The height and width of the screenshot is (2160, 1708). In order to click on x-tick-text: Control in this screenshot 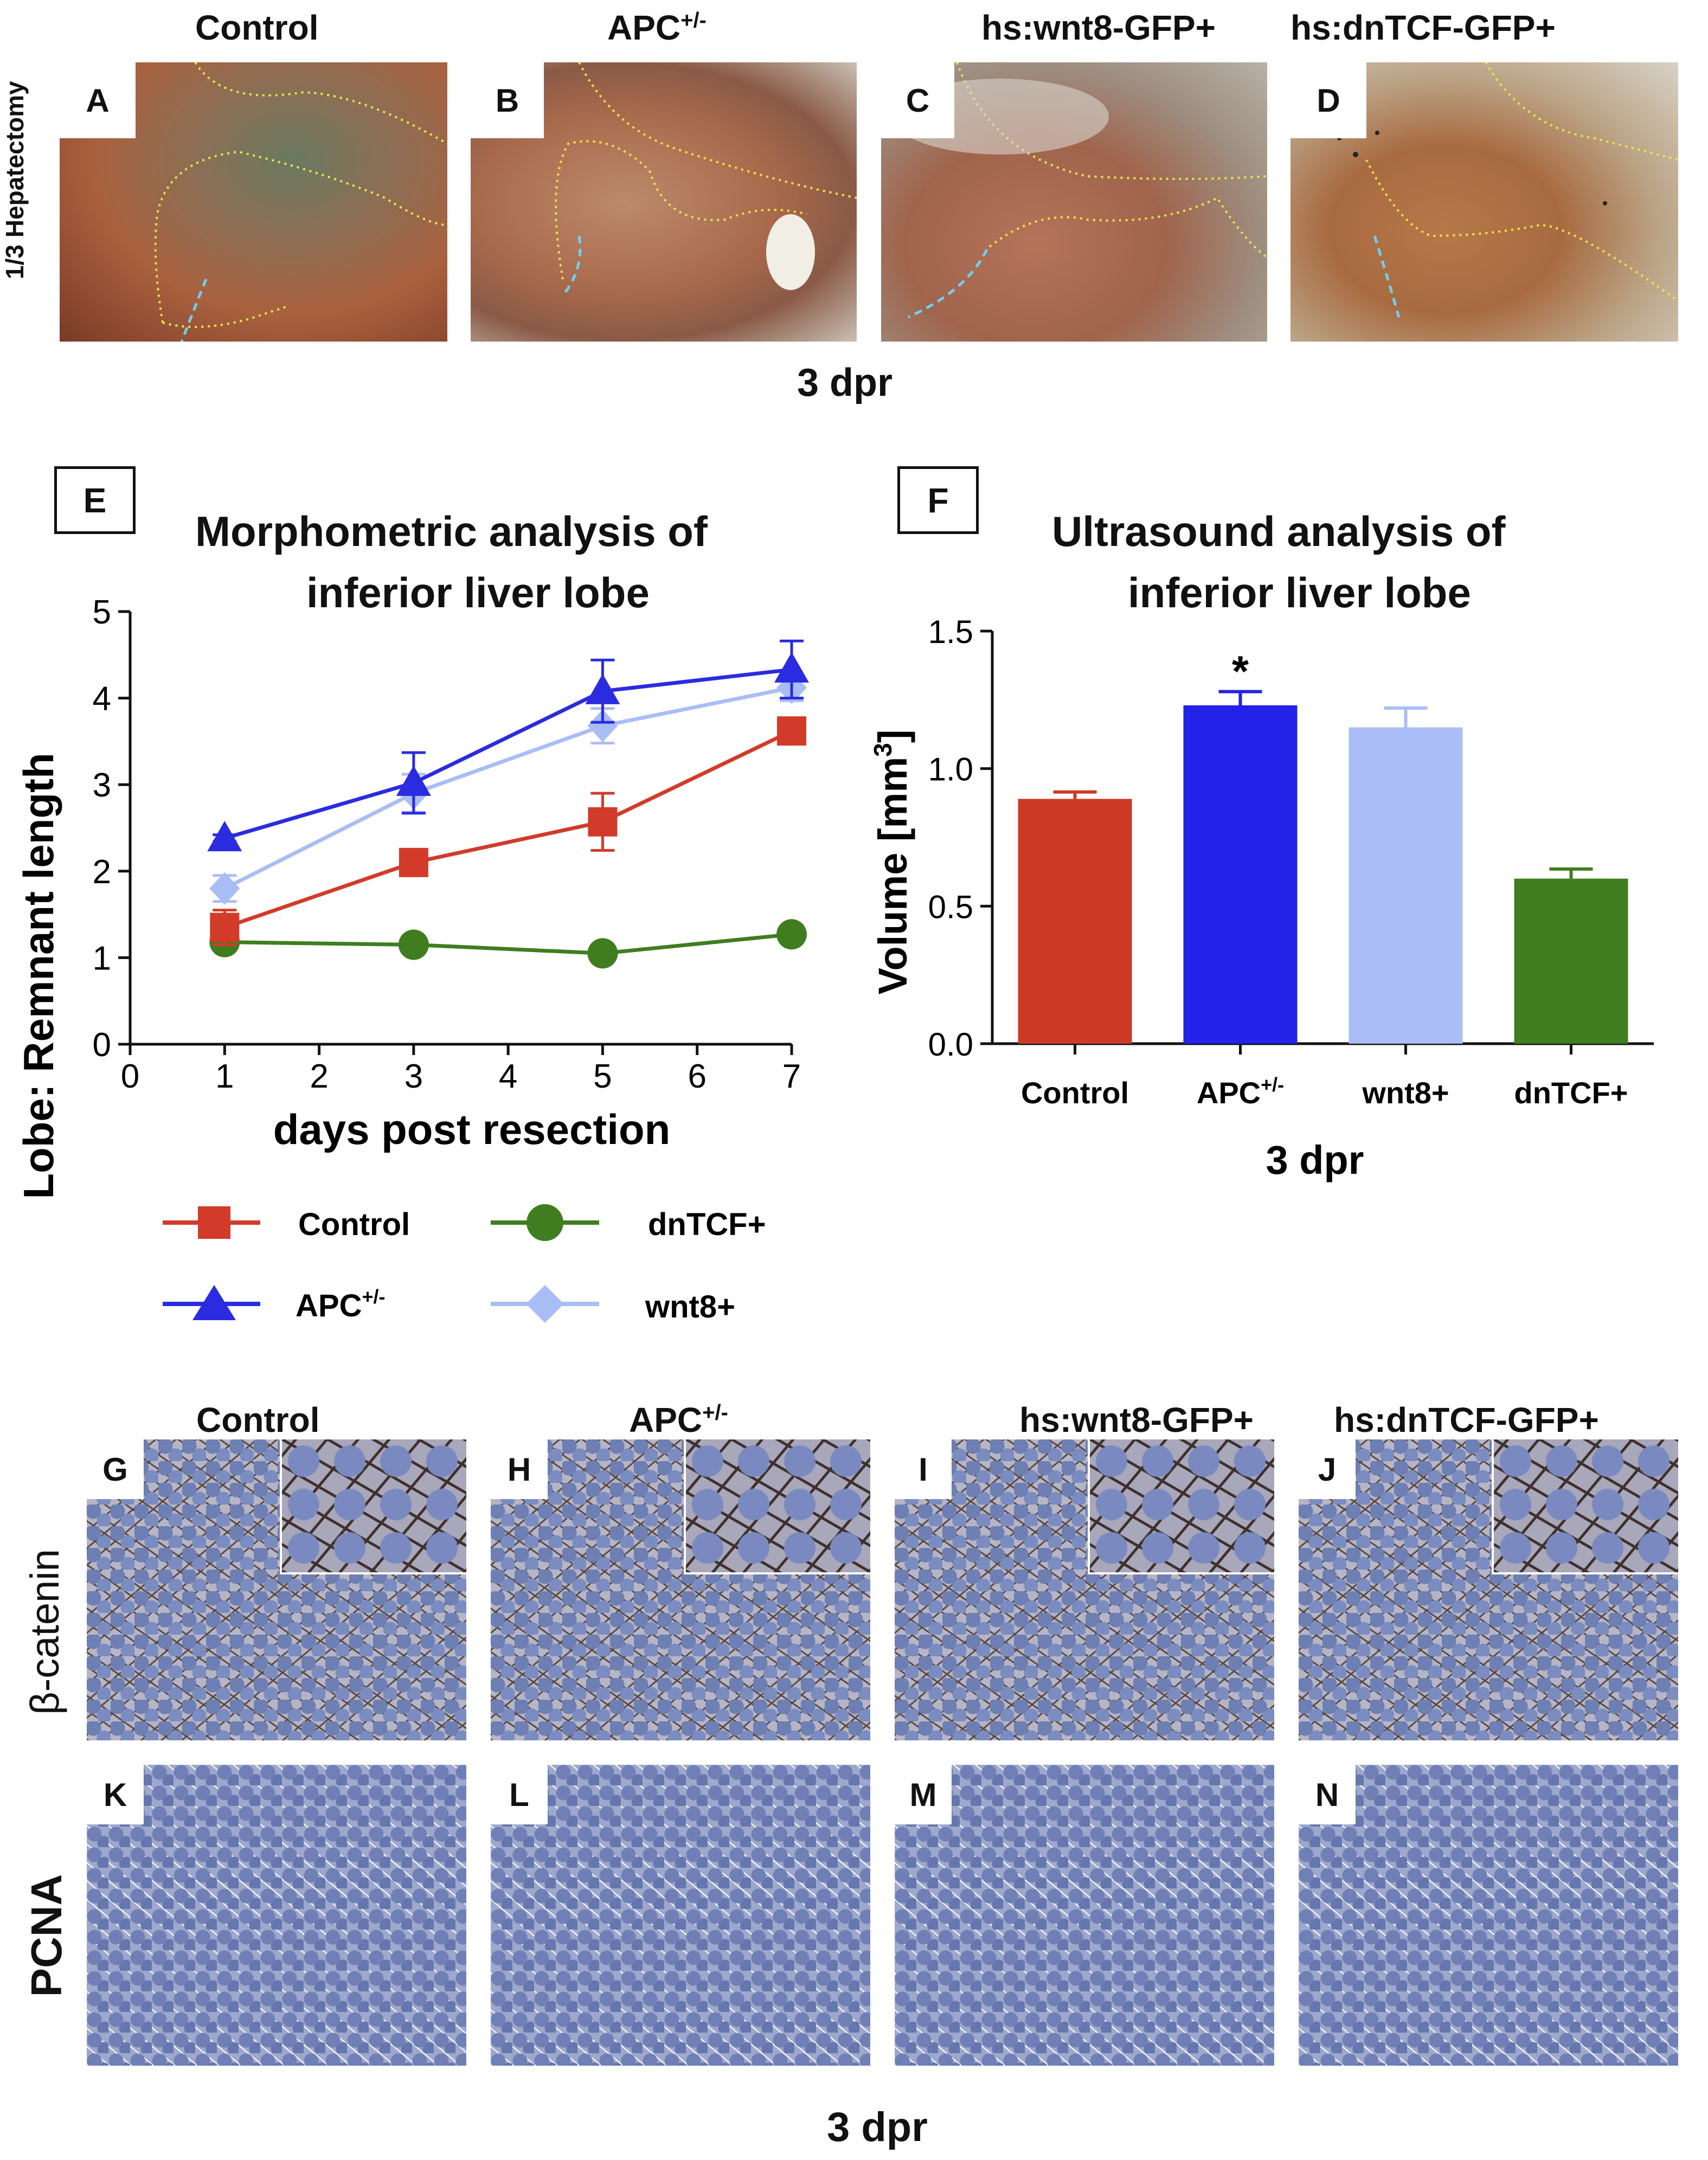, I will do `click(1075, 1093)`.